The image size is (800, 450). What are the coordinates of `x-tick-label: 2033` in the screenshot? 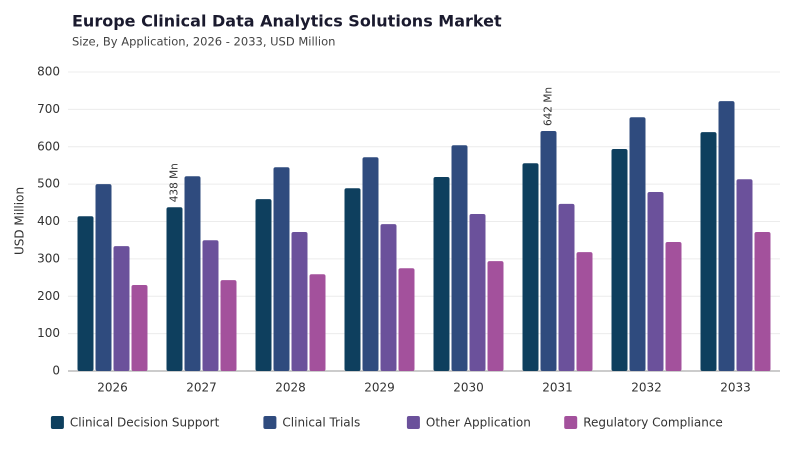 It's located at (735, 388).